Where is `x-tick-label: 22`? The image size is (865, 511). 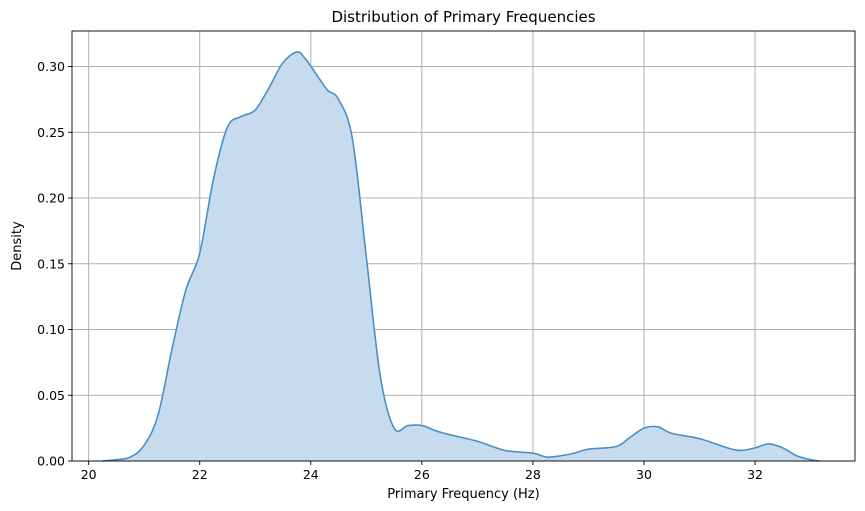
x-tick-label: 22 is located at coordinates (200, 474).